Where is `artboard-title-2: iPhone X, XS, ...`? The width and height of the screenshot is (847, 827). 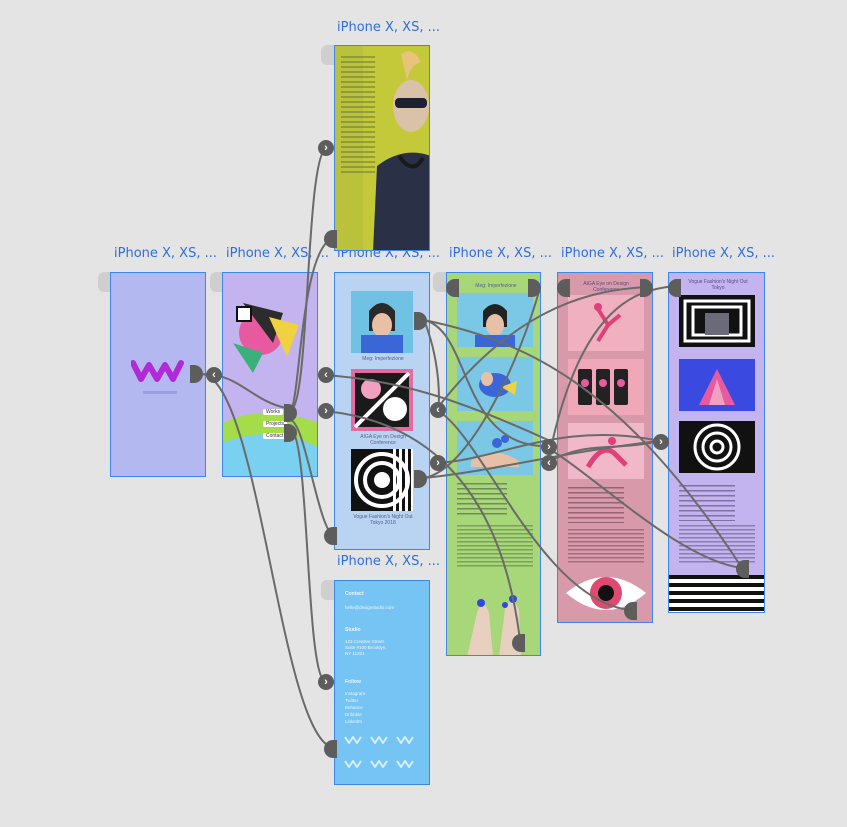
artboard-title-2: iPhone X, XS, ... is located at coordinates (278, 253).